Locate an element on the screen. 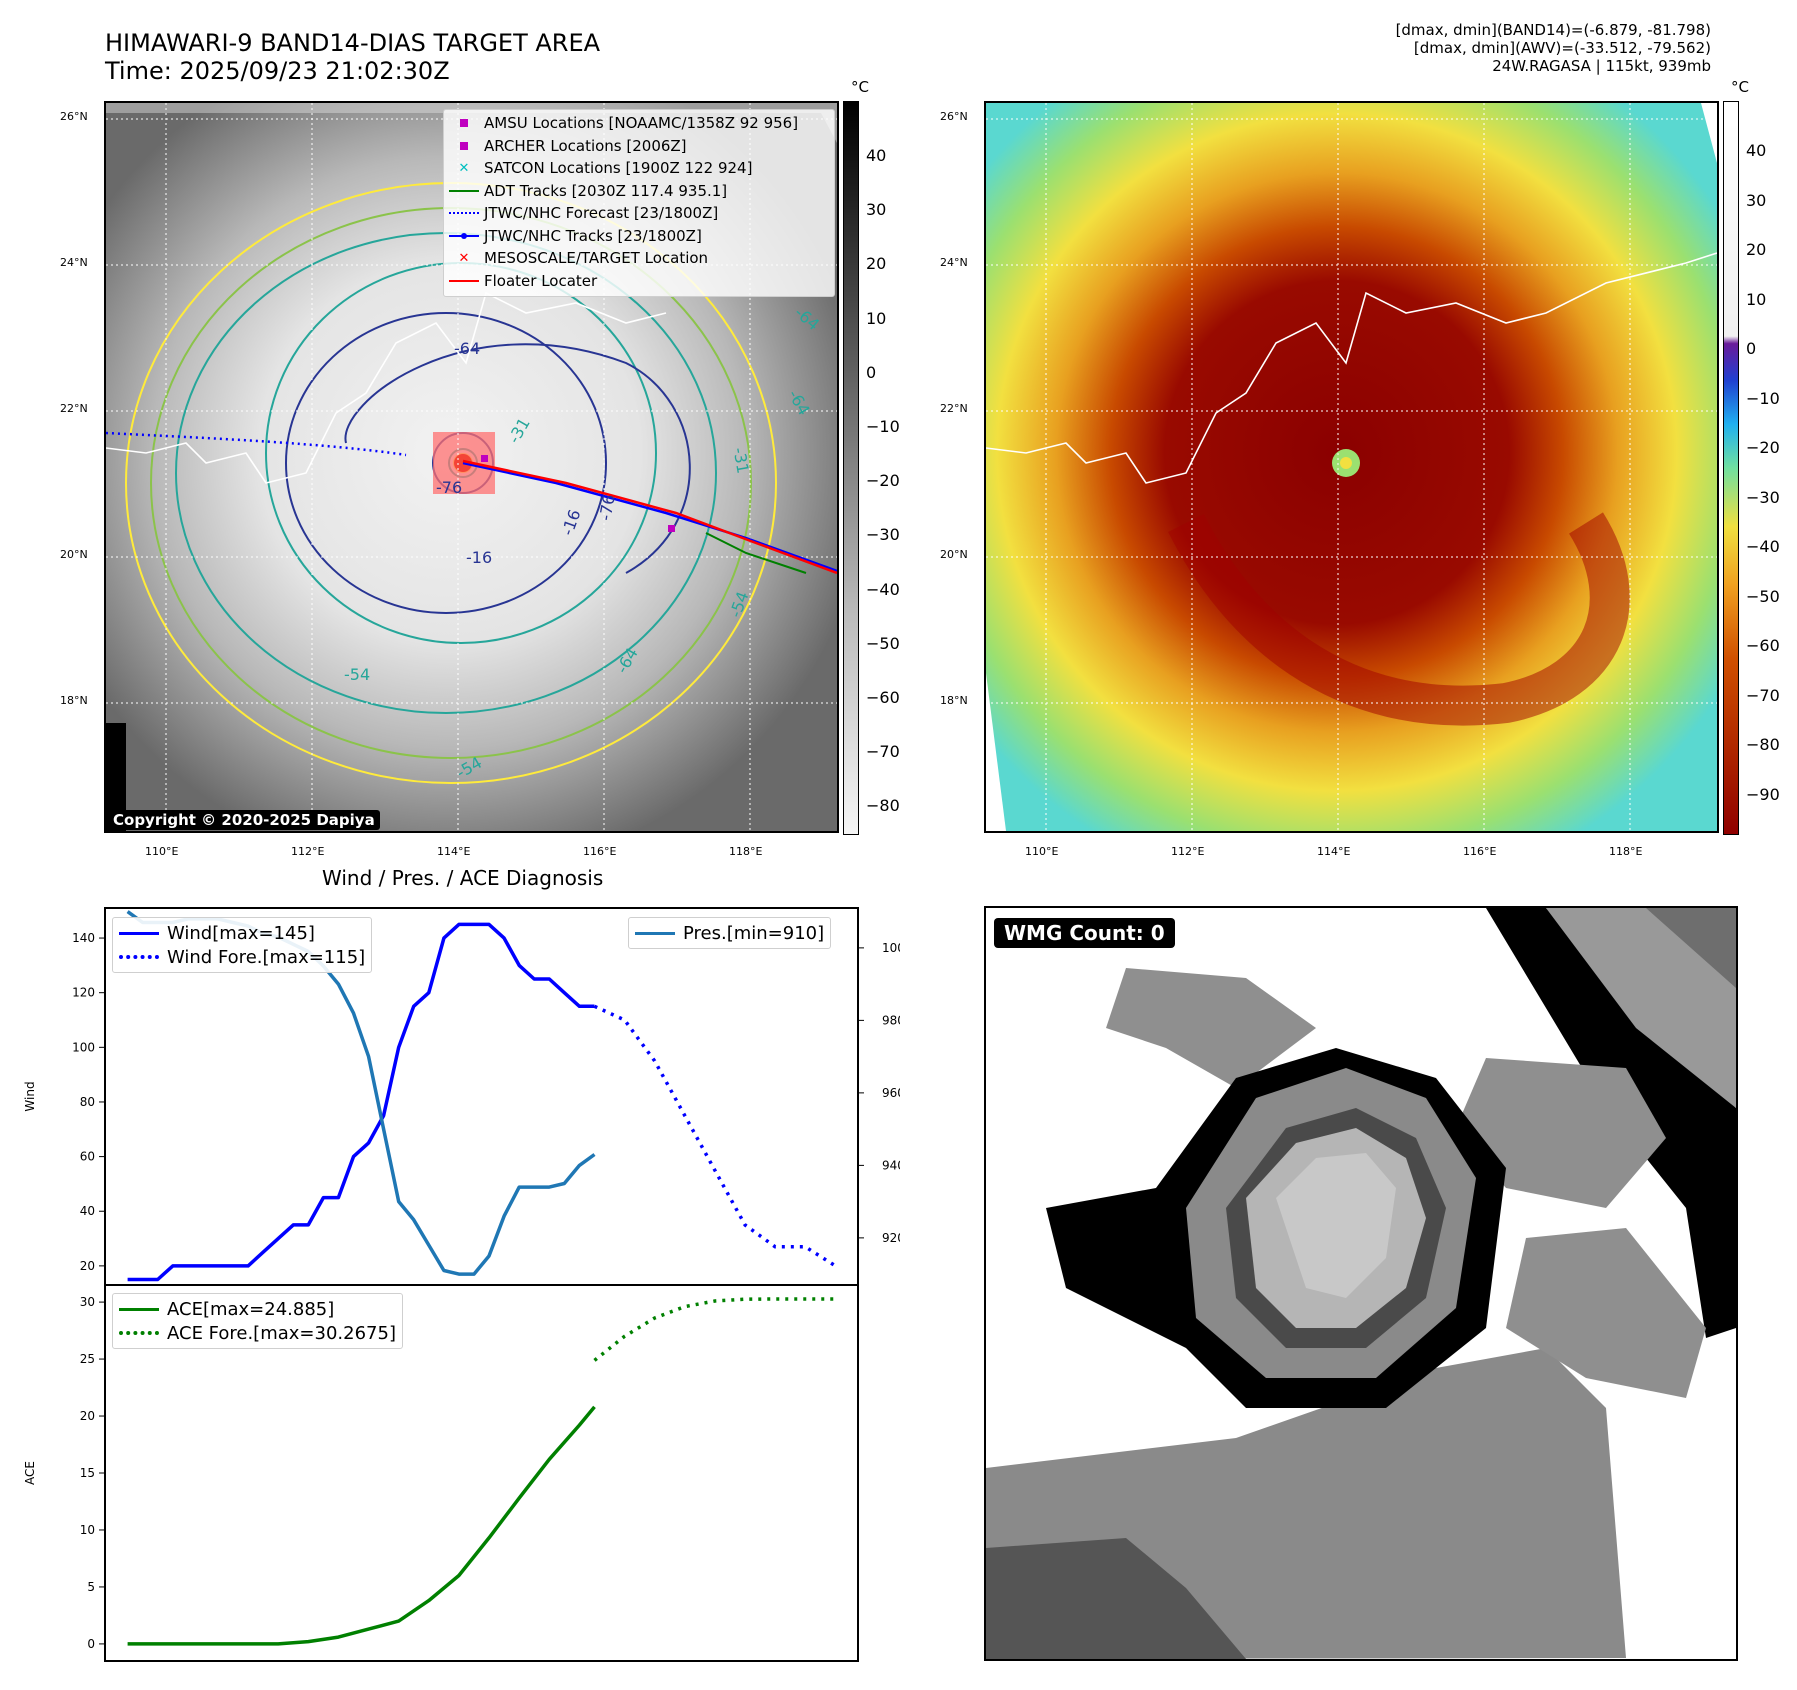 This screenshot has width=1797, height=1690. legend-entry: JTWC/NHC Forecast [23/1800Z] is located at coordinates (639, 213).